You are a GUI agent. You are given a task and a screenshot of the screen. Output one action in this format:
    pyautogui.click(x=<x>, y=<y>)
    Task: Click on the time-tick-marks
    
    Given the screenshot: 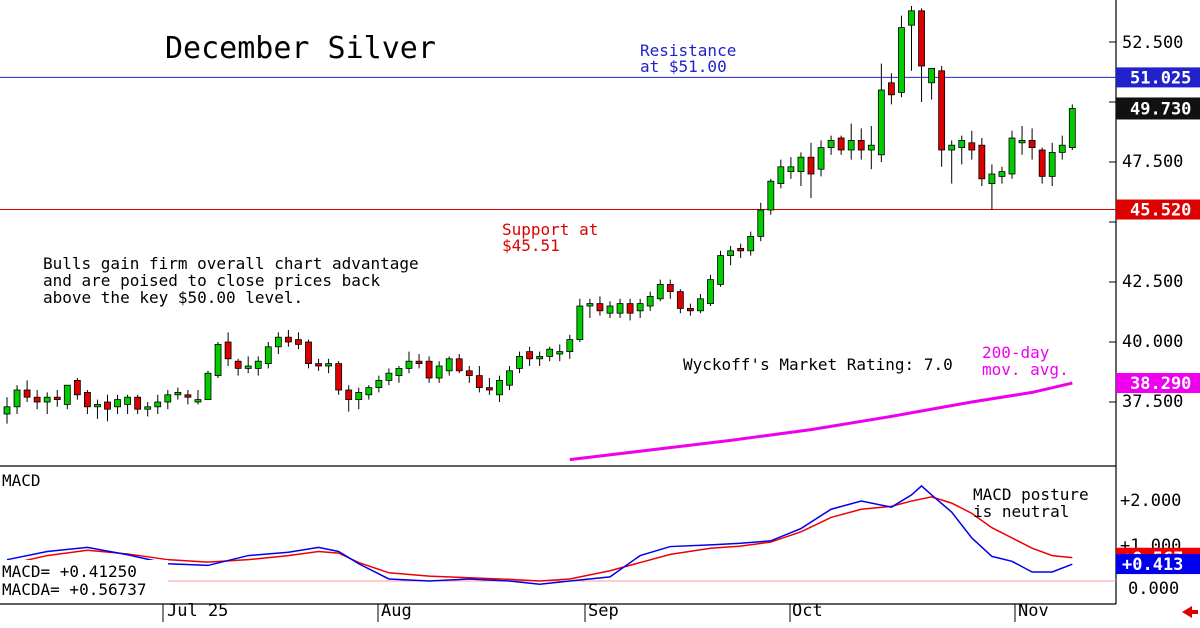 What is the action you would take?
    pyautogui.click(x=589, y=613)
    